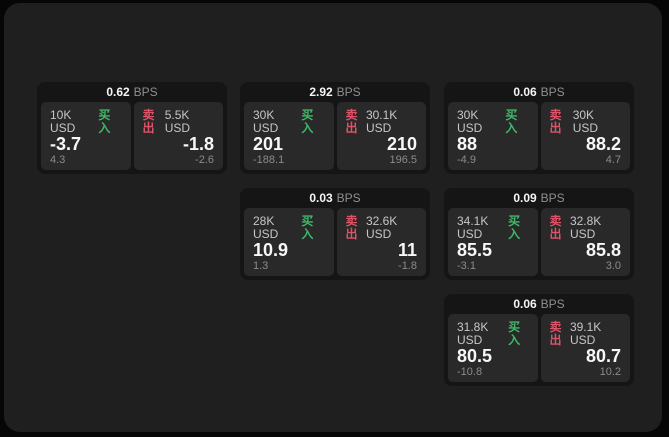 The width and height of the screenshot is (669, 437). What do you see at coordinates (204, 160) in the screenshot?
I see `sell-delta: -2.6` at bounding box center [204, 160].